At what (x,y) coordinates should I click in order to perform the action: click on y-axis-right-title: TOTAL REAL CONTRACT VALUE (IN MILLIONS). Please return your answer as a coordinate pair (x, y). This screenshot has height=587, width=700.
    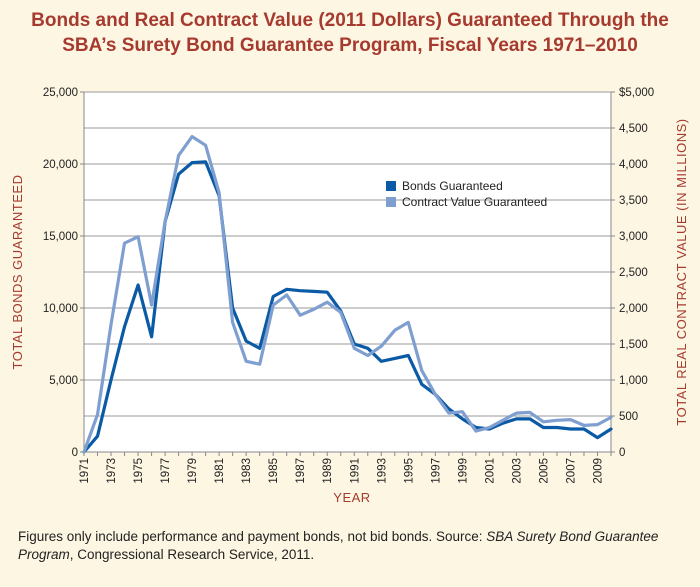
    Looking at the image, I should click on (681, 271).